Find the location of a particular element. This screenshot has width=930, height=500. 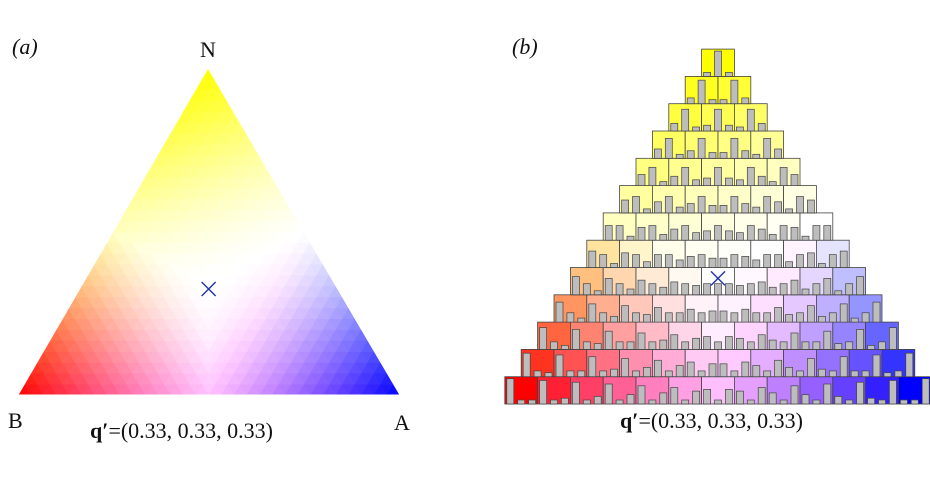

caption-symbol-b: q′ is located at coordinates (629, 420).